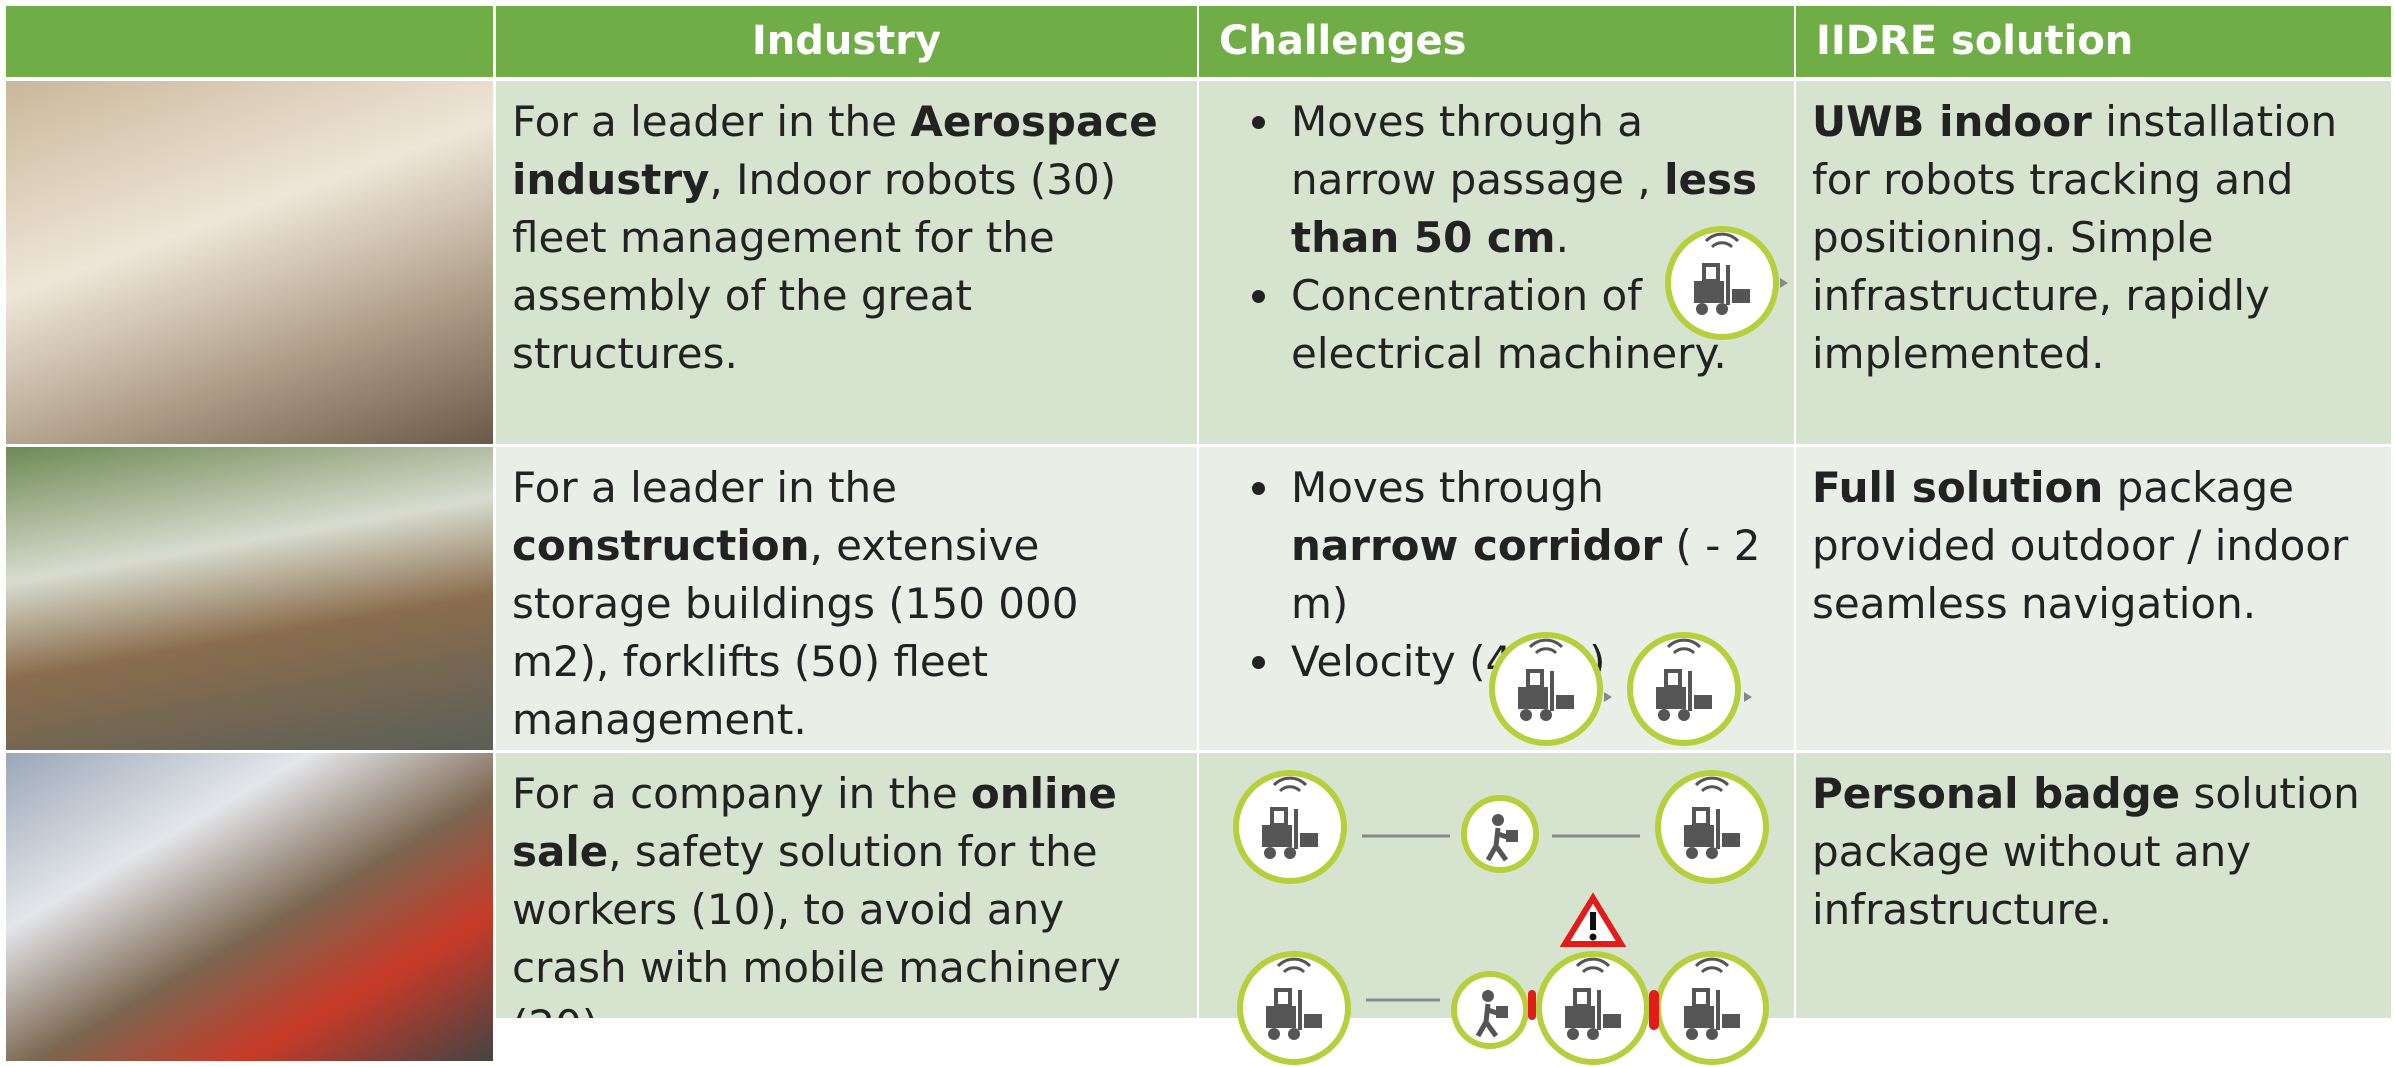  I want to click on bullet: Concentration of electrical machinery., so click(1531, 325).